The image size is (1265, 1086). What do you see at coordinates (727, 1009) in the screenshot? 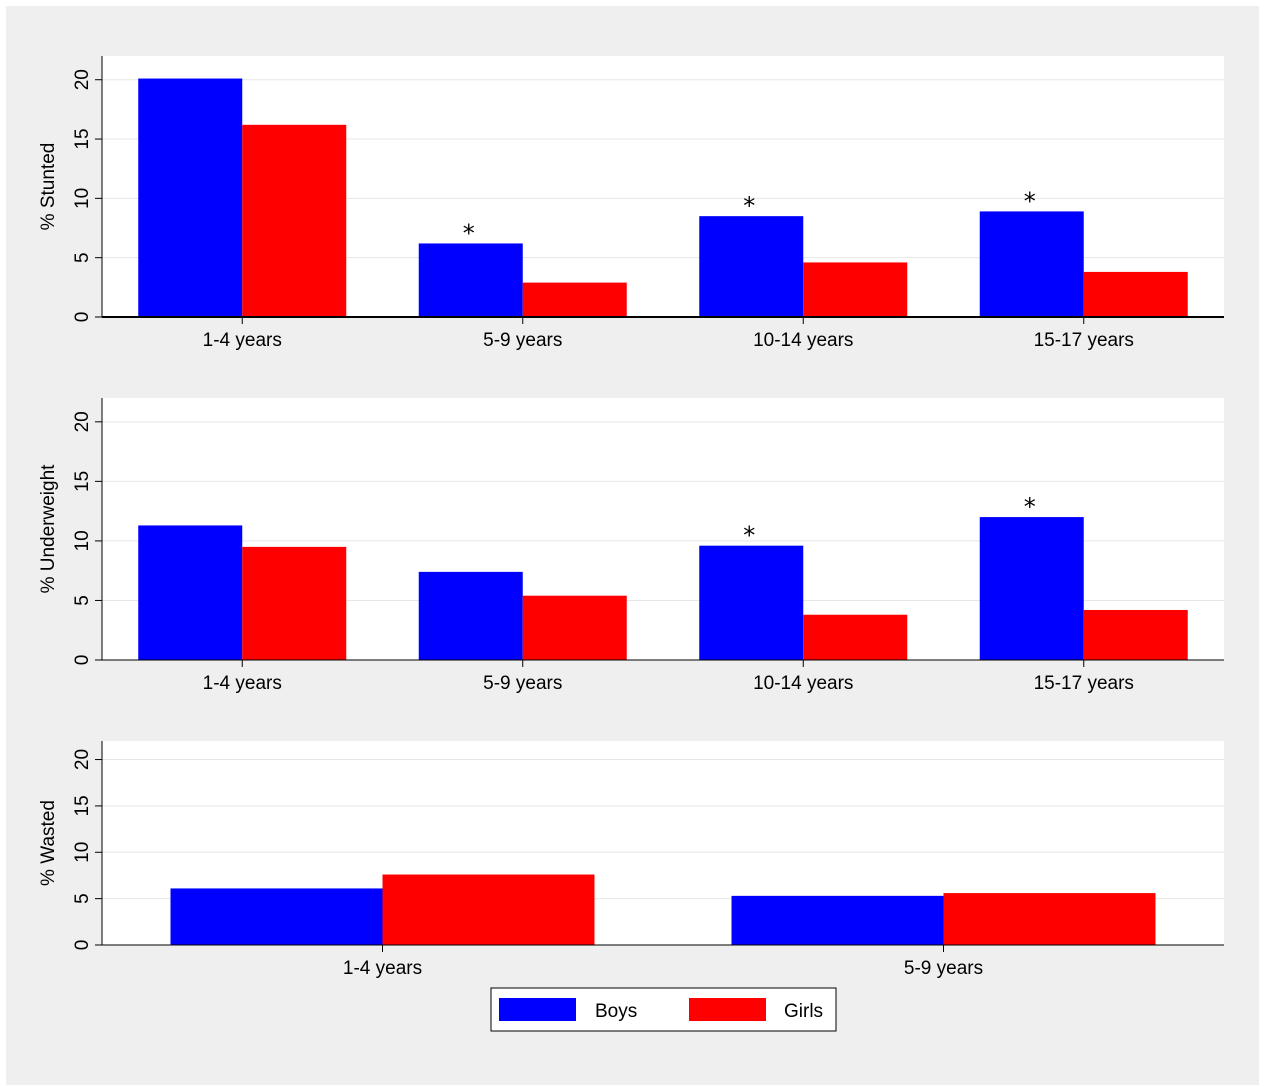
I see `legend-swatch-girls` at bounding box center [727, 1009].